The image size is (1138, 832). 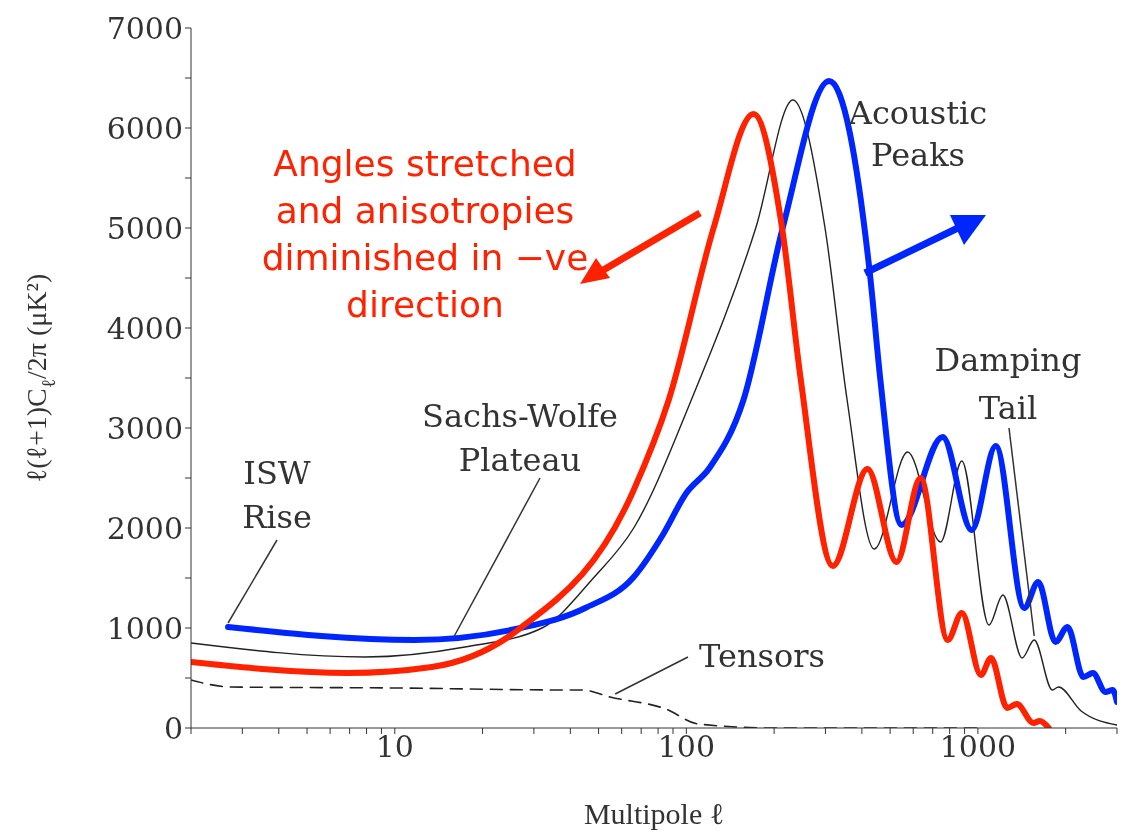 I want to click on y-tick-label: 6000, so click(x=144, y=128).